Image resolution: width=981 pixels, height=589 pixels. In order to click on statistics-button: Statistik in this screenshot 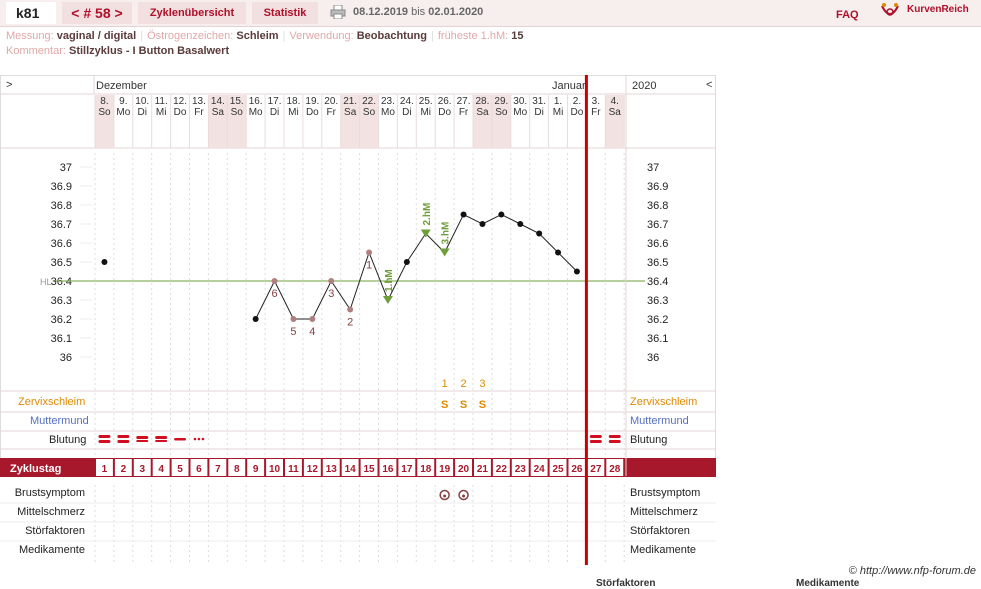, I will do `click(285, 13)`.